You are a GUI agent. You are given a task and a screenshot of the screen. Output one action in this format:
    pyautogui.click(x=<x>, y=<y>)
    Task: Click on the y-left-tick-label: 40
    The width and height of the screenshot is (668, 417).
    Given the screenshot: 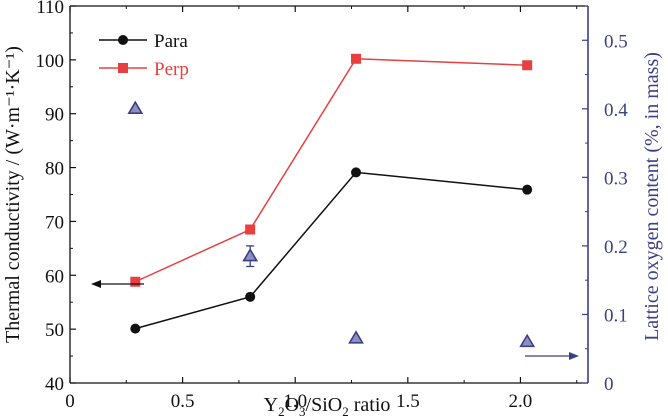 What is the action you would take?
    pyautogui.click(x=54, y=384)
    